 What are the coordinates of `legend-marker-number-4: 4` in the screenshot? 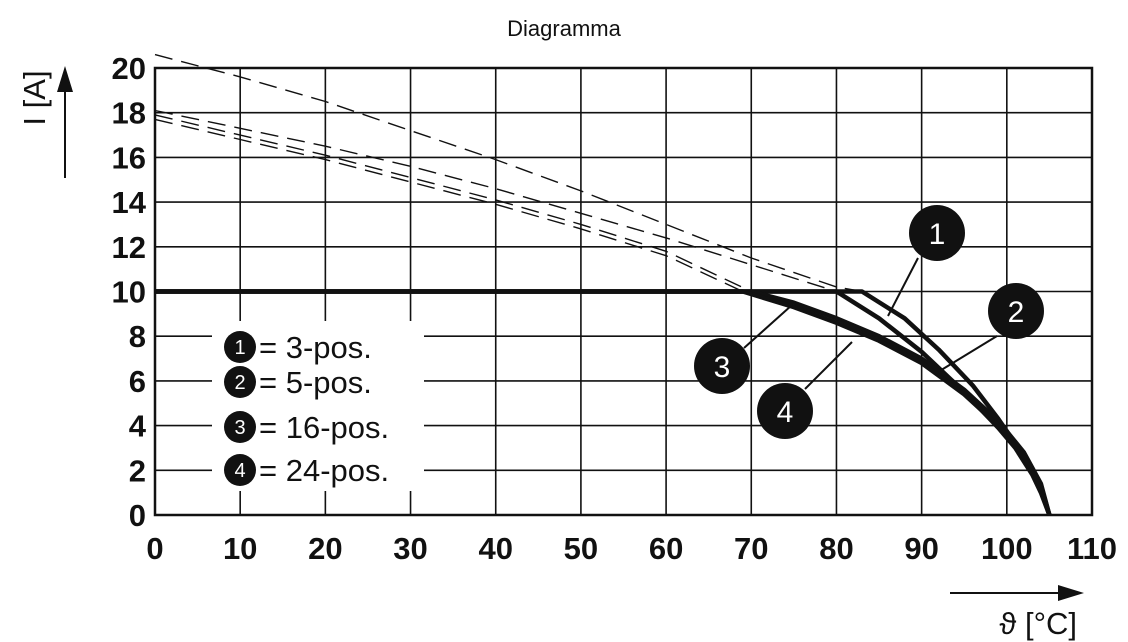 It's located at (239, 471).